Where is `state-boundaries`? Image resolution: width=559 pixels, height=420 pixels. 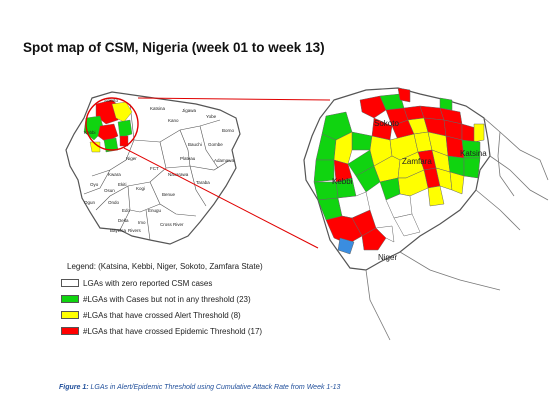
state-boundaries is located at coordinates (157, 172).